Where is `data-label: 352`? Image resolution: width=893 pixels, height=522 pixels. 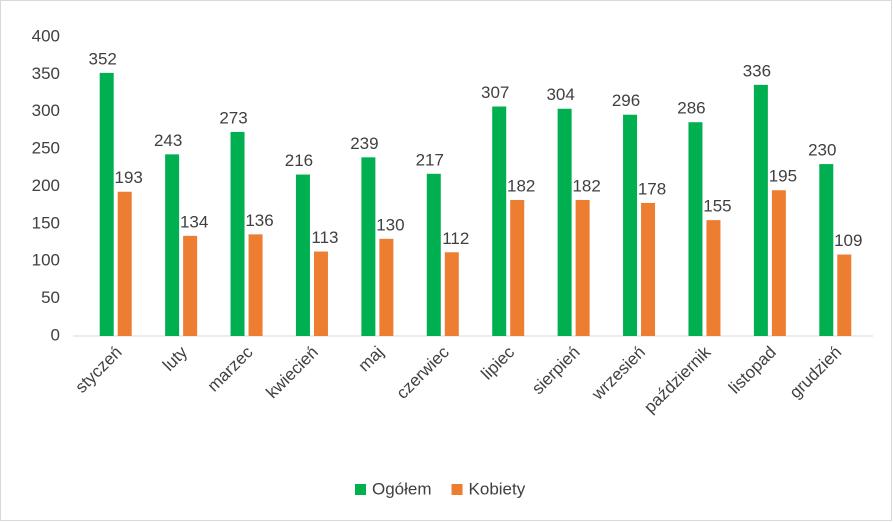
data-label: 352 is located at coordinates (103, 58).